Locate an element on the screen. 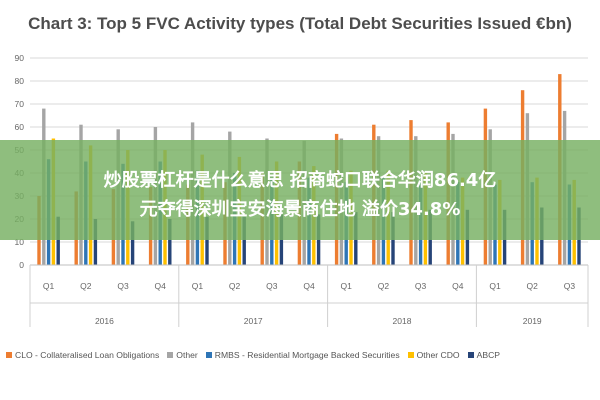 This screenshot has width=600, height=400. year-label: 2019 is located at coordinates (532, 321).